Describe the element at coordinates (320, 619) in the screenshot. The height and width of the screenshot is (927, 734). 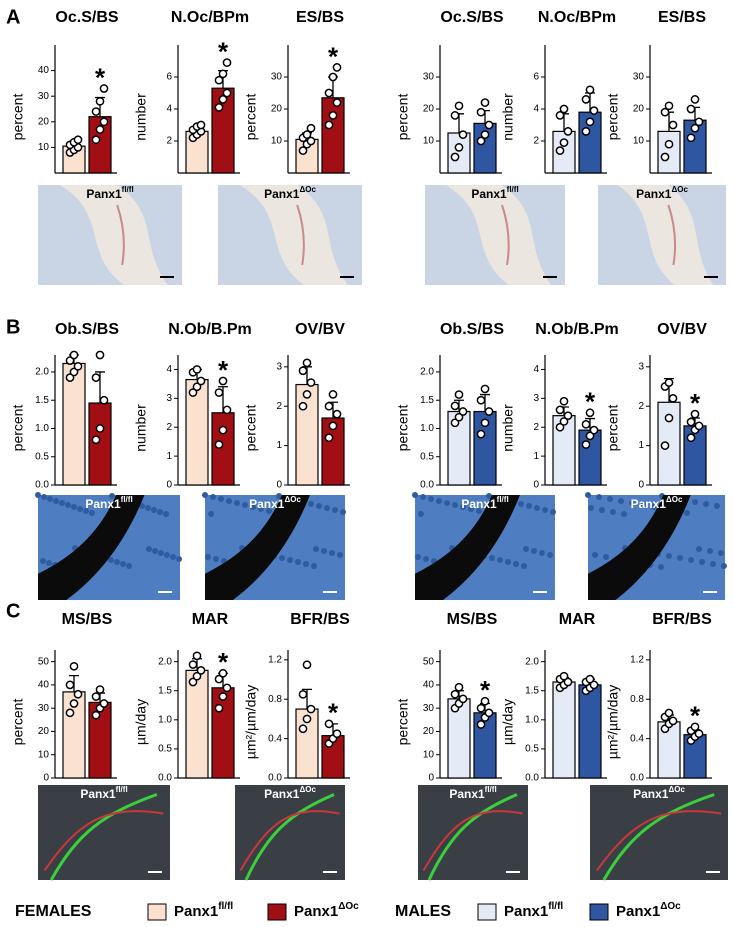
I see `chart-title: BFR/BS` at that location.